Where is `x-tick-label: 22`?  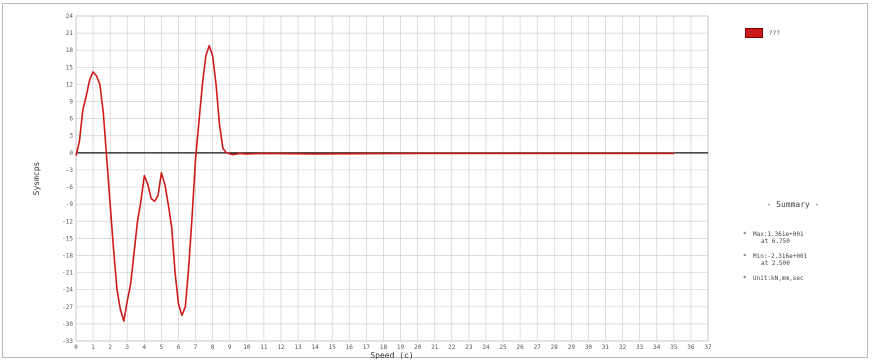
x-tick-label: 22 is located at coordinates (452, 347).